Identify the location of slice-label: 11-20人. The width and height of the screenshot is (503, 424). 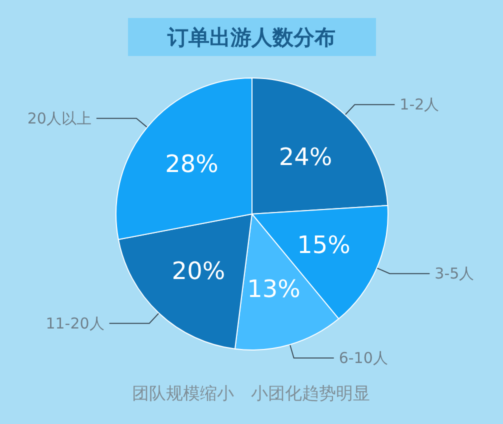
(75, 323).